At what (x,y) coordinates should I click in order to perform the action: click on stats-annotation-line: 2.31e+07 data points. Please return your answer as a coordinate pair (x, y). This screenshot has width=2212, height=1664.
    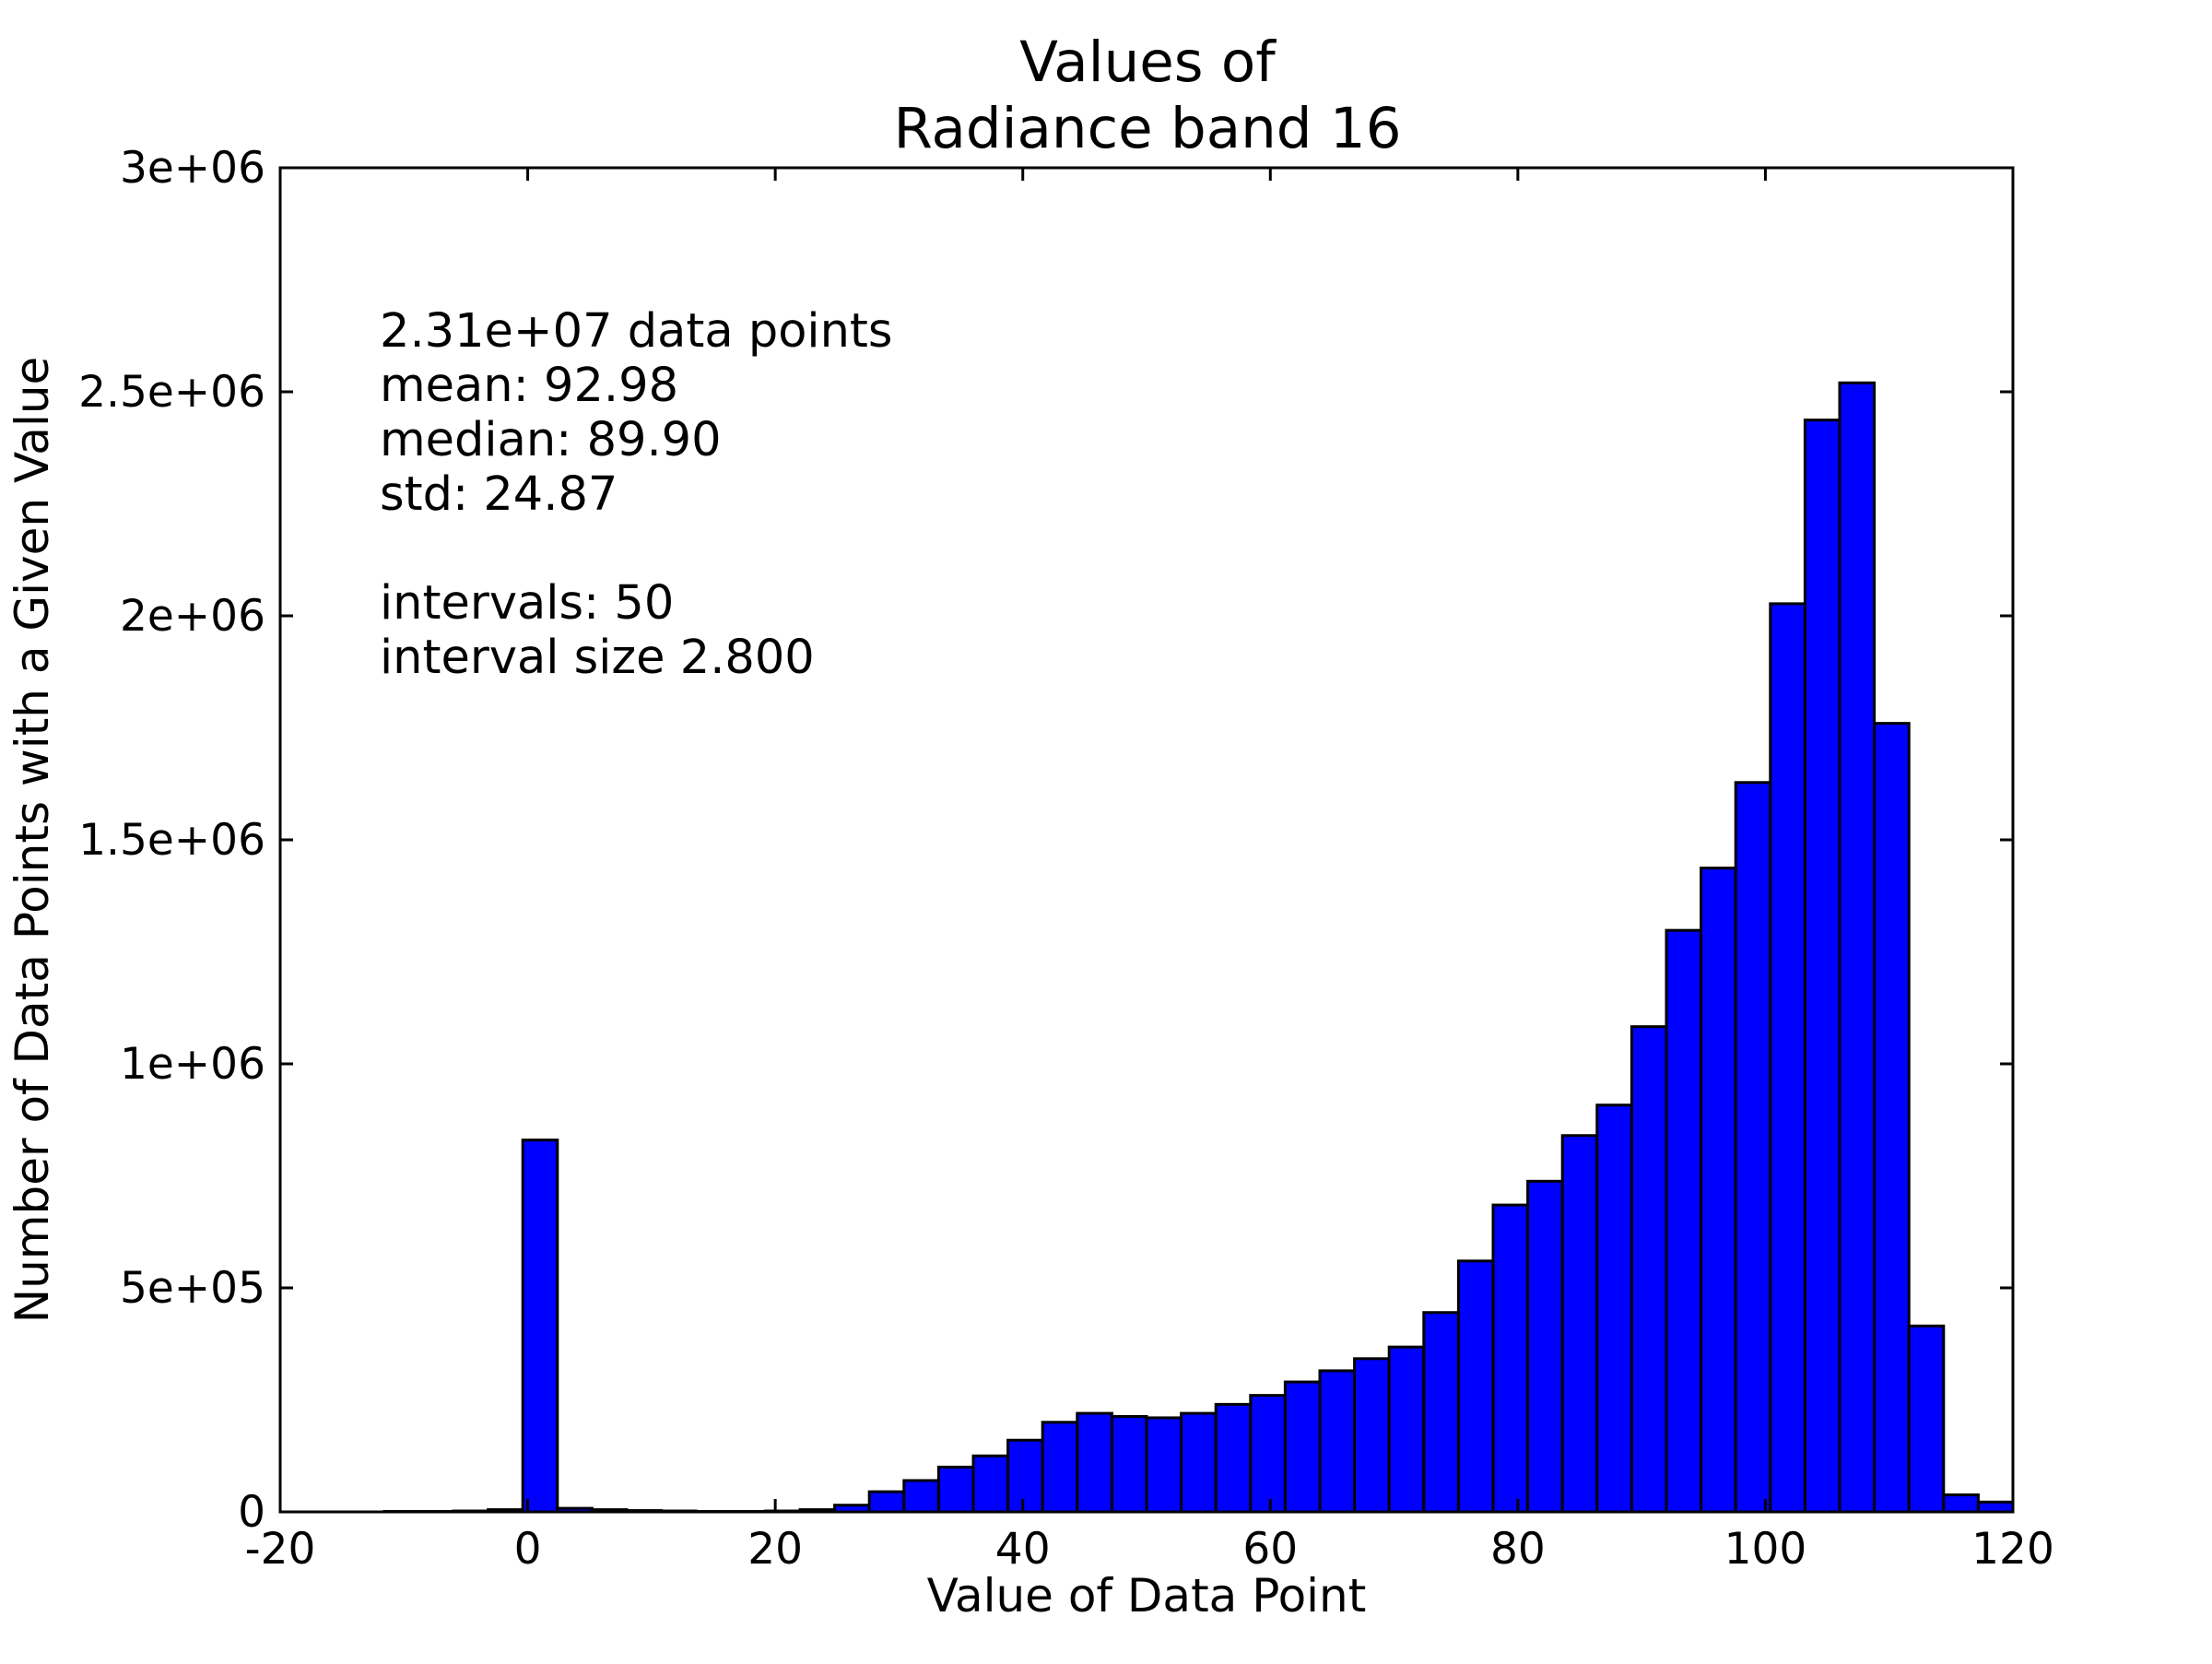
    Looking at the image, I should click on (636, 331).